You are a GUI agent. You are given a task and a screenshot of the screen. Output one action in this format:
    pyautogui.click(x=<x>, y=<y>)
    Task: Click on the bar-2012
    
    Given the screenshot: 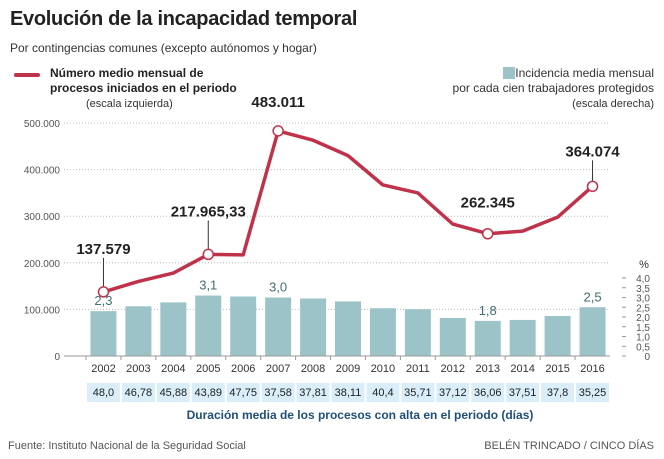 What is the action you would take?
    pyautogui.click(x=452, y=336)
    